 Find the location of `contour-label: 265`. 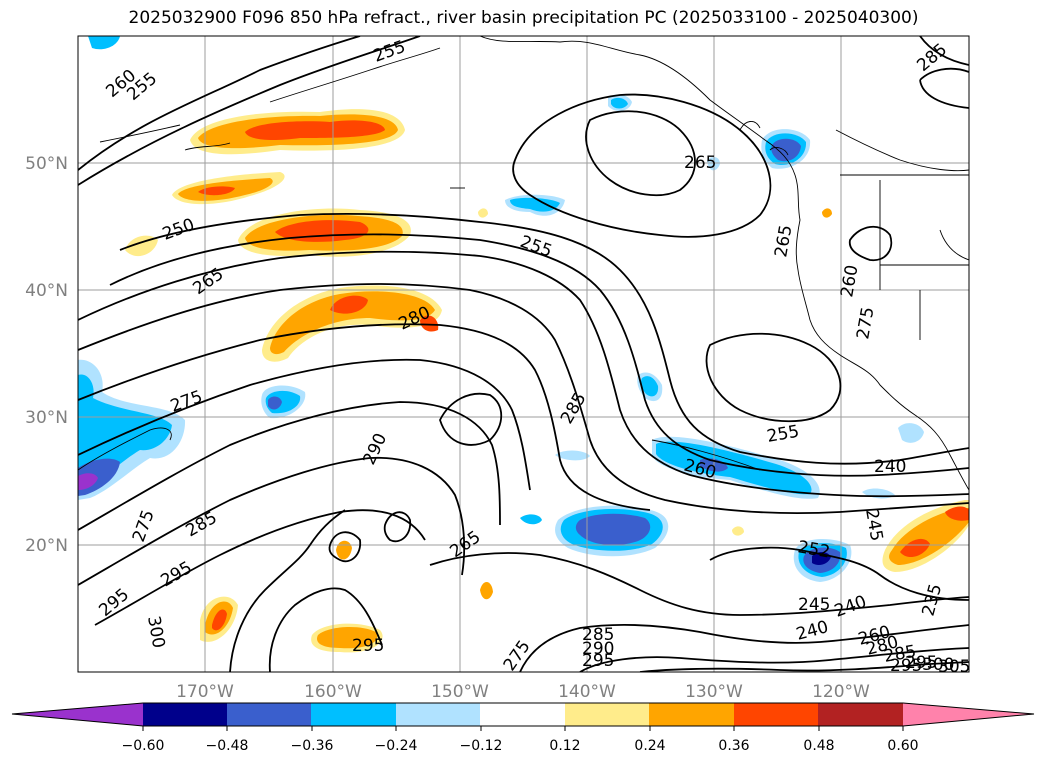

contour-label: 265 is located at coordinates (700, 163).